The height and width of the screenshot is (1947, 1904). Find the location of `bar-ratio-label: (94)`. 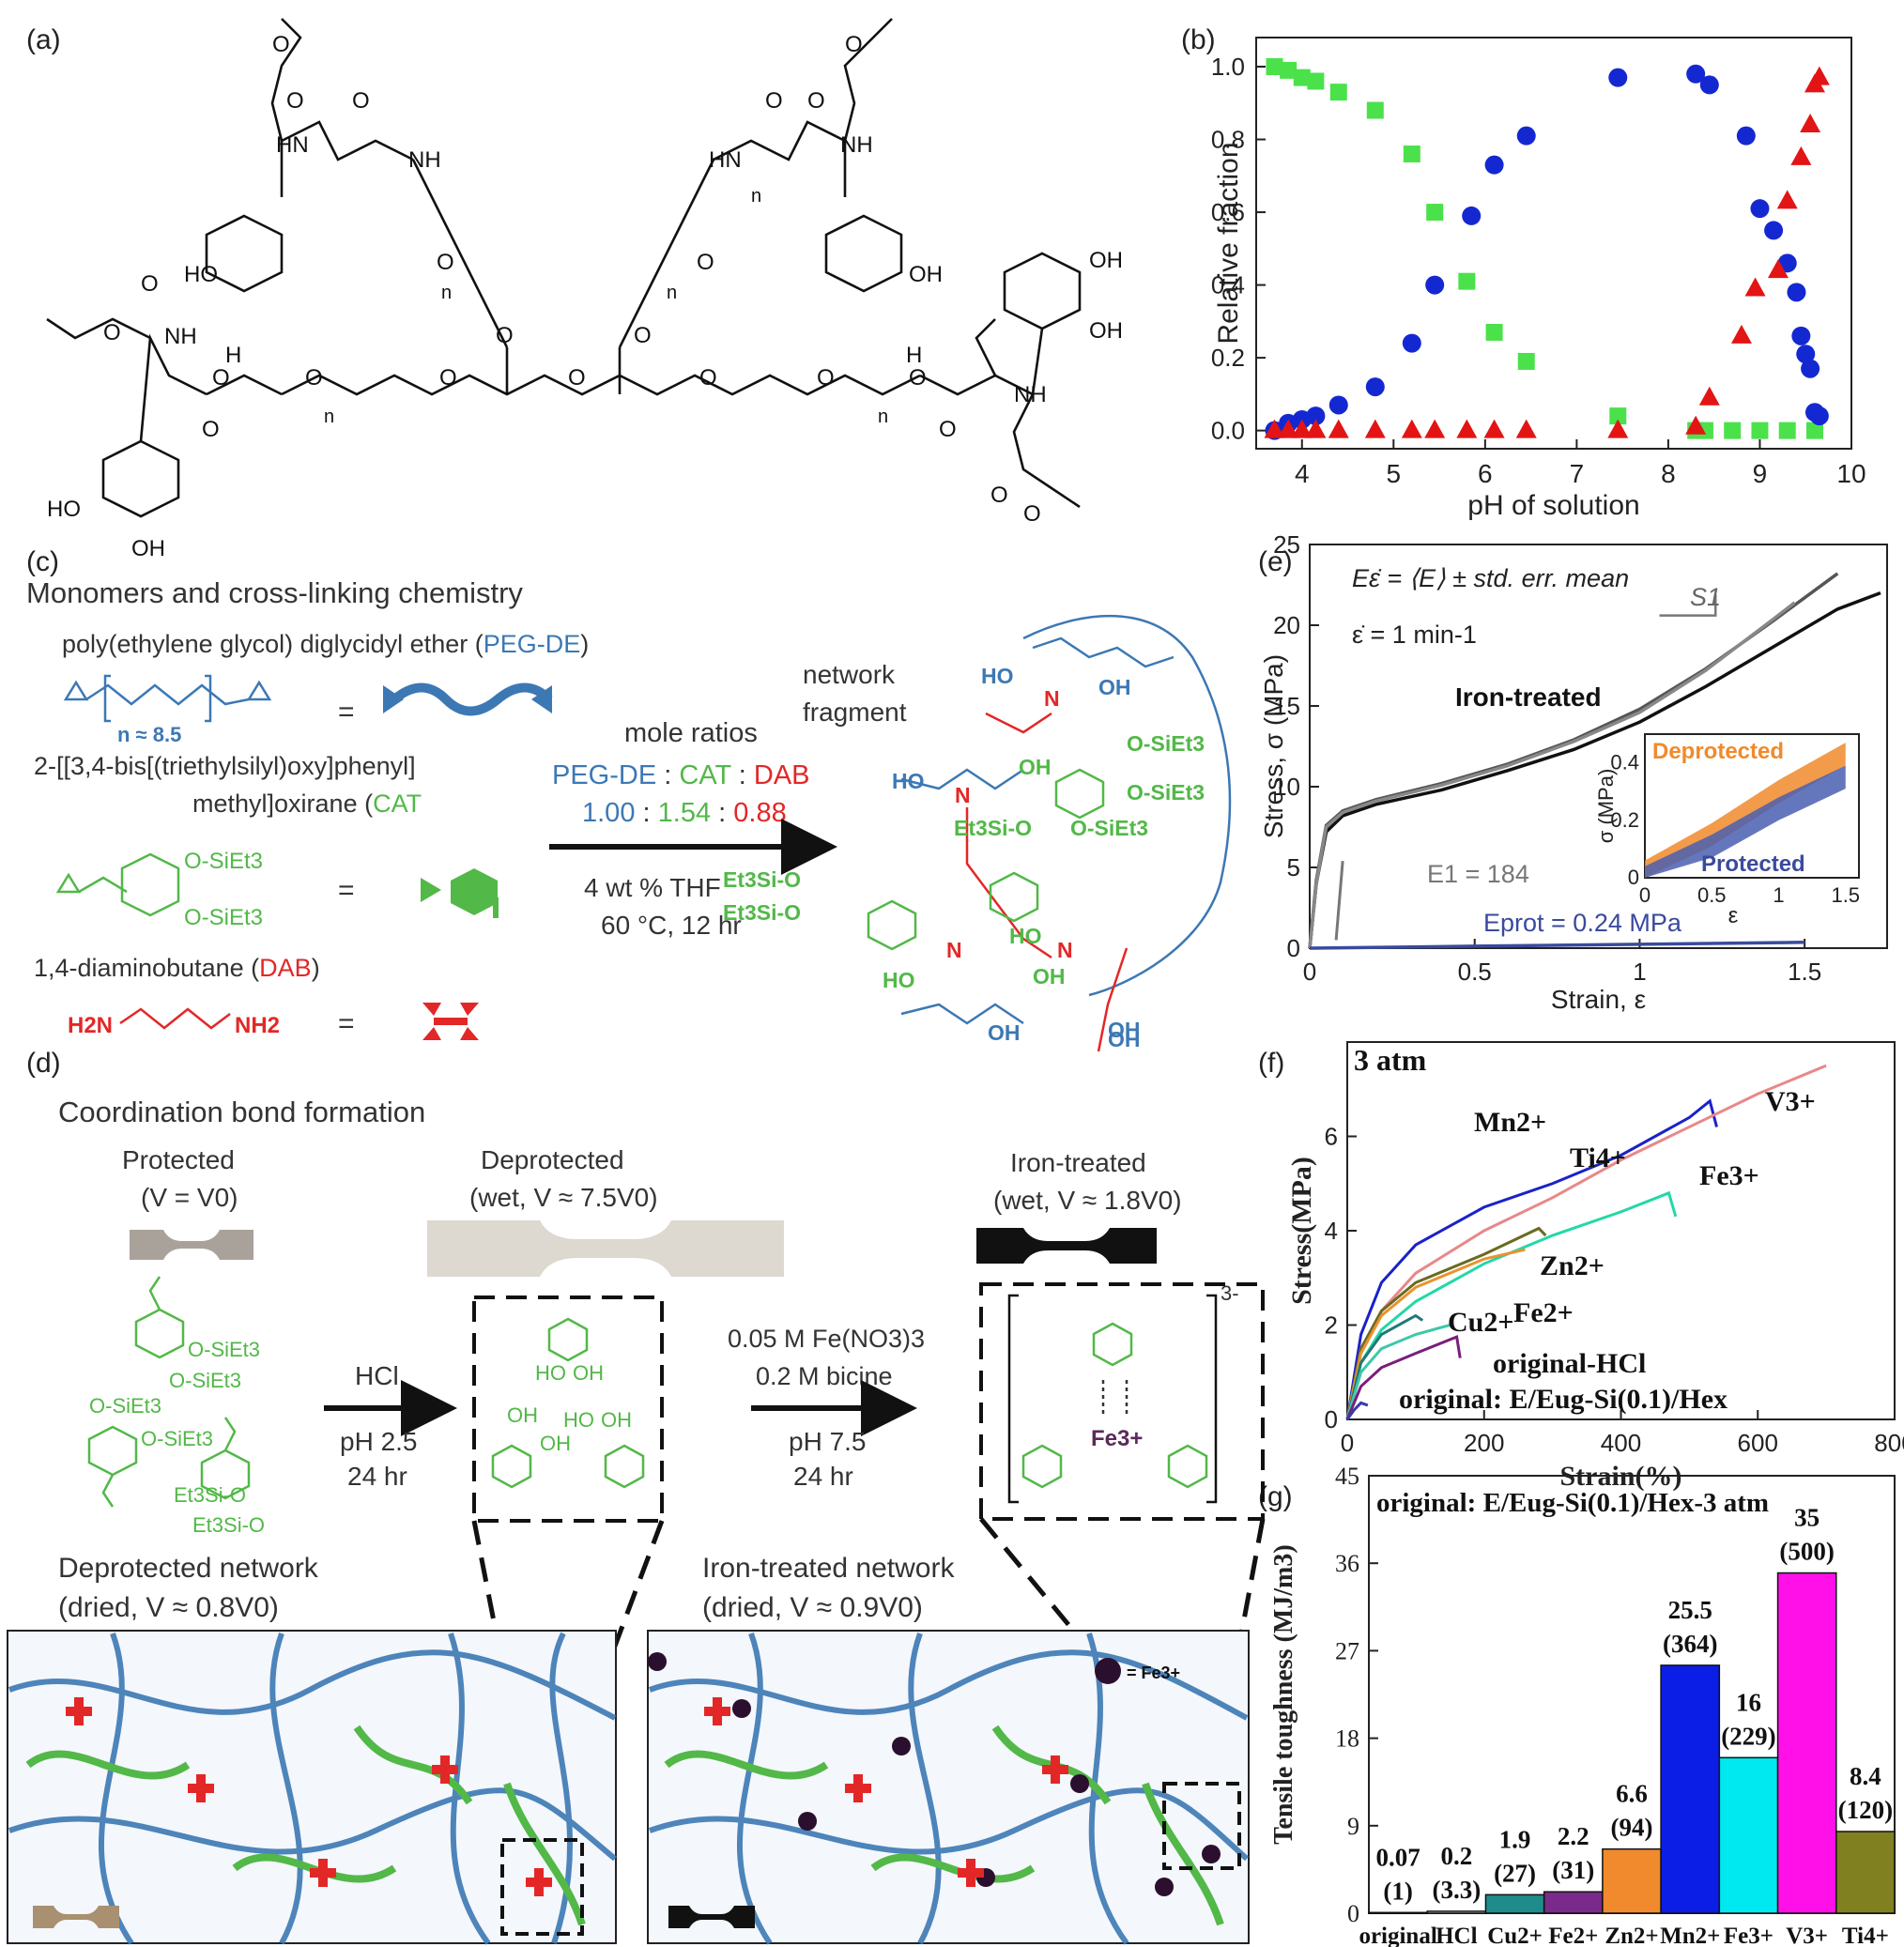

bar-ratio-label: (94) is located at coordinates (1632, 1828).